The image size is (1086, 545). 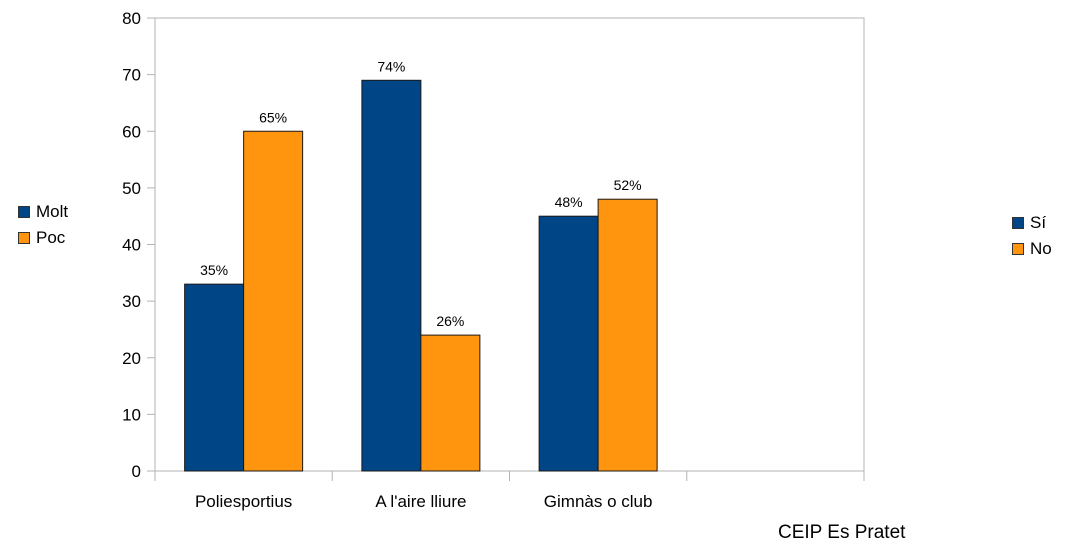 What do you see at coordinates (1018, 223) in the screenshot?
I see `legend-swatch-si` at bounding box center [1018, 223].